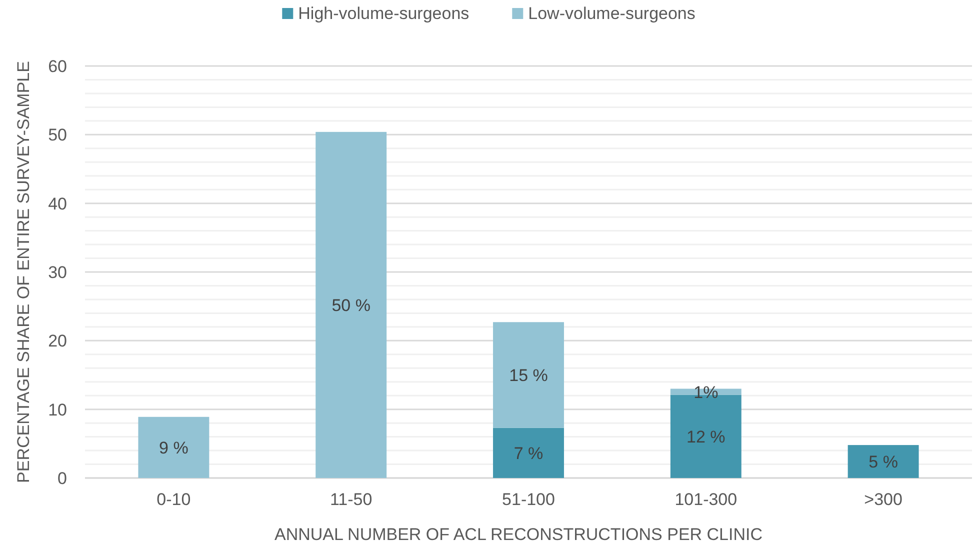  I want to click on x-tick-label: >300, so click(883, 499).